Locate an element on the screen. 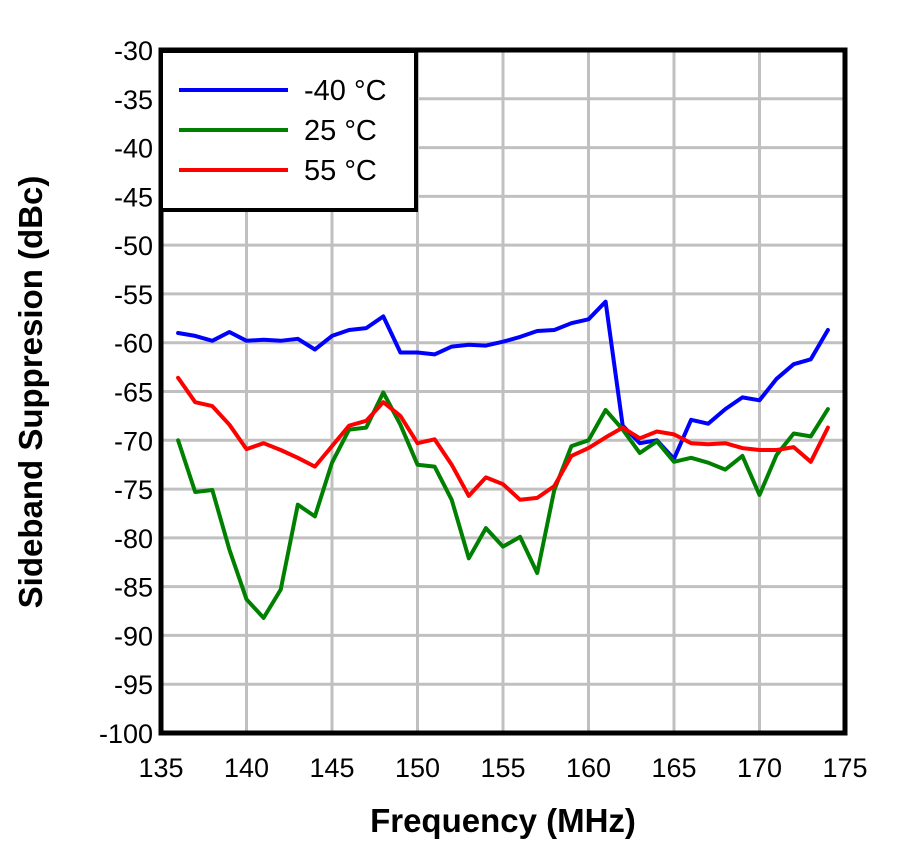 The width and height of the screenshot is (899, 851). y-tick-label: -40 is located at coordinates (133, 149).